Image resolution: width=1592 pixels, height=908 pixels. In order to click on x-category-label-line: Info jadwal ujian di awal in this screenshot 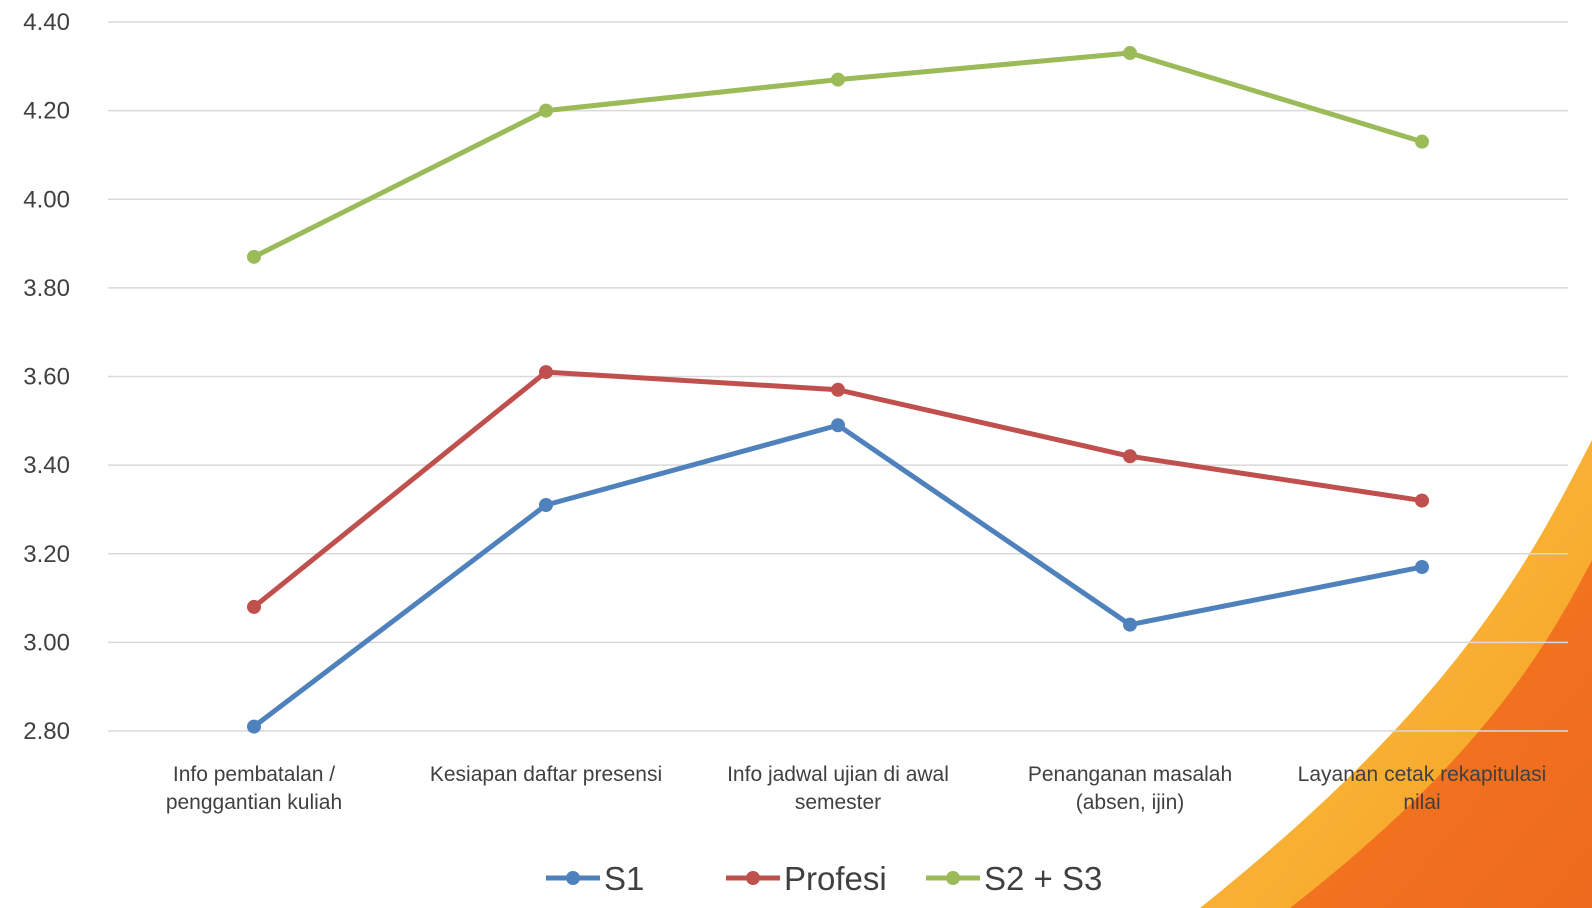, I will do `click(838, 774)`.